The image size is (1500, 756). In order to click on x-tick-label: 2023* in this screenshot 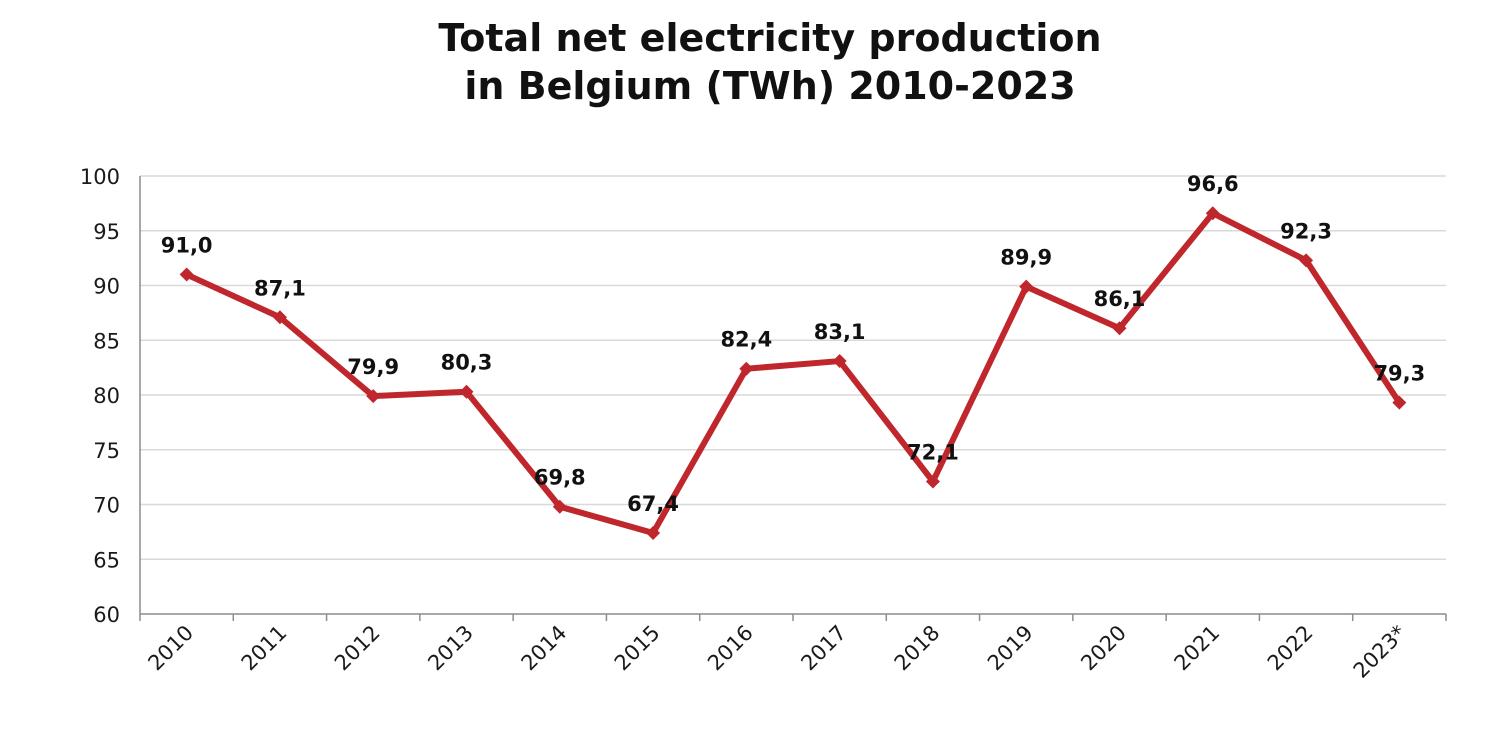, I will do `click(1380, 652)`.